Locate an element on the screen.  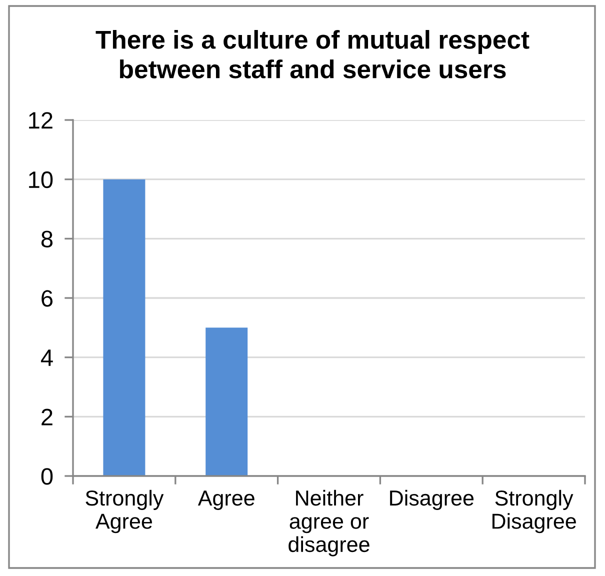
y-tick-label: 12 is located at coordinates (40, 120).